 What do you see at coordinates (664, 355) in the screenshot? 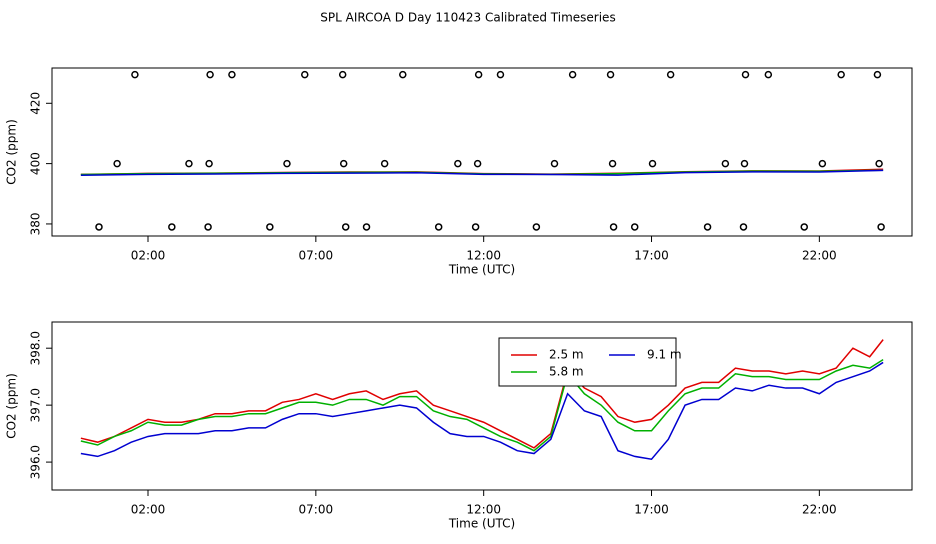
I see `legend-label: 9.1 m` at bounding box center [664, 355].